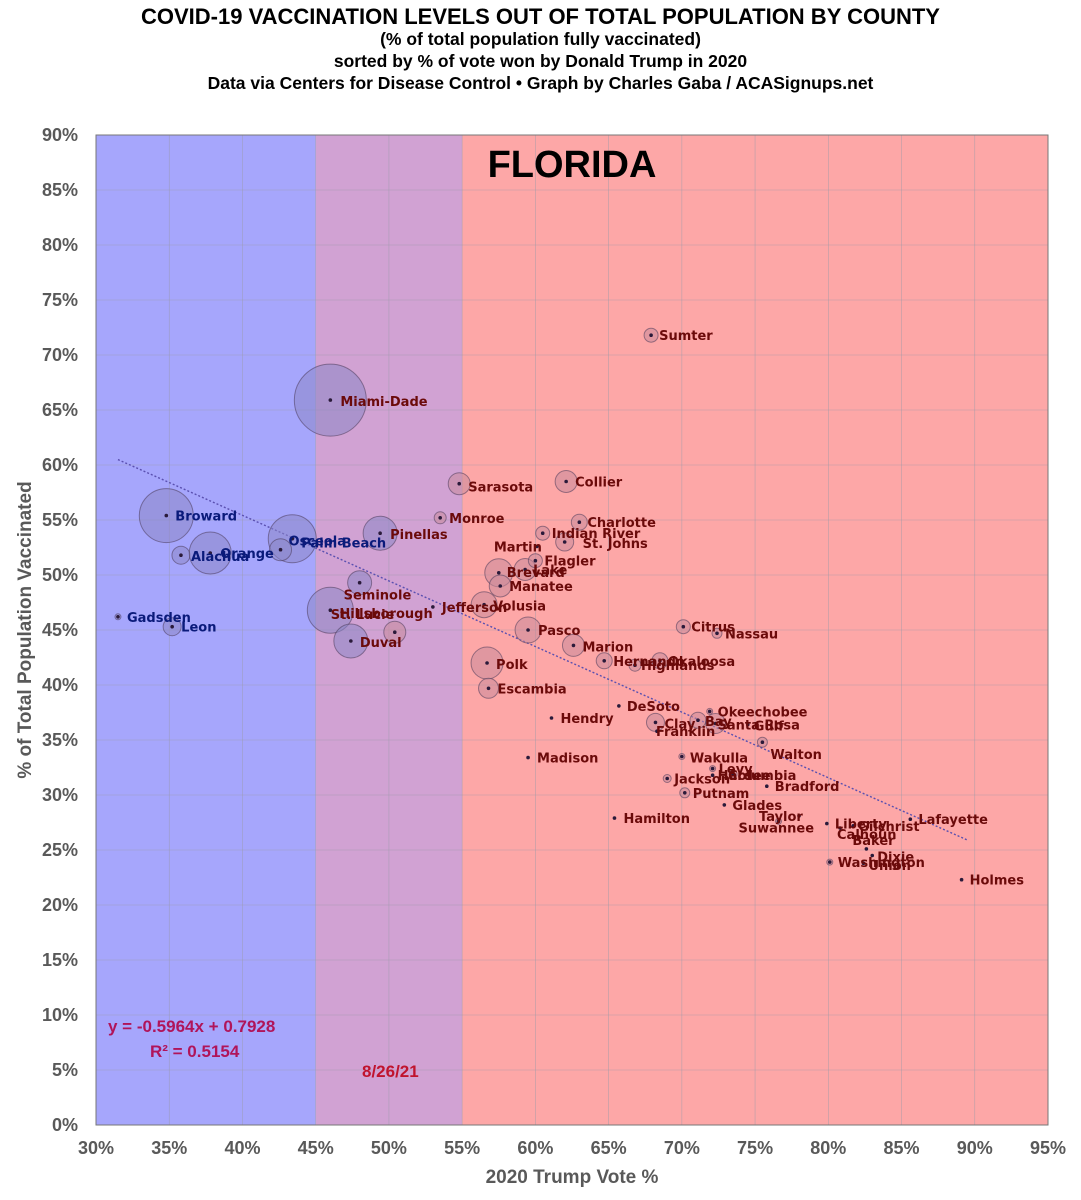 This screenshot has height=1200, width=1081. Describe the element at coordinates (717, 633) in the screenshot. I see `point-nassau` at that location.